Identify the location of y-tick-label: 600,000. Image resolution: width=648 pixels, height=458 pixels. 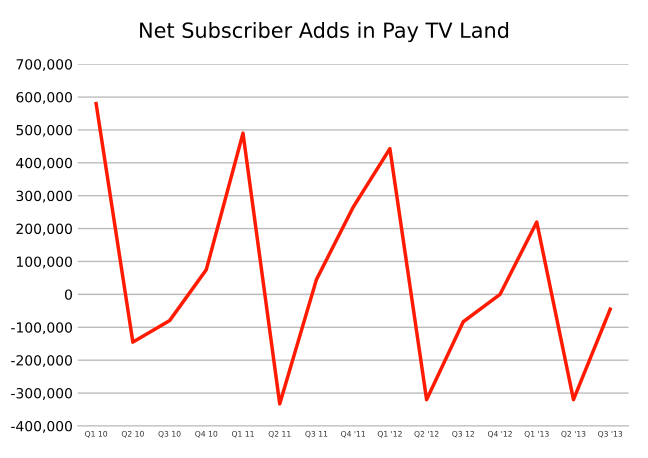
(44, 98).